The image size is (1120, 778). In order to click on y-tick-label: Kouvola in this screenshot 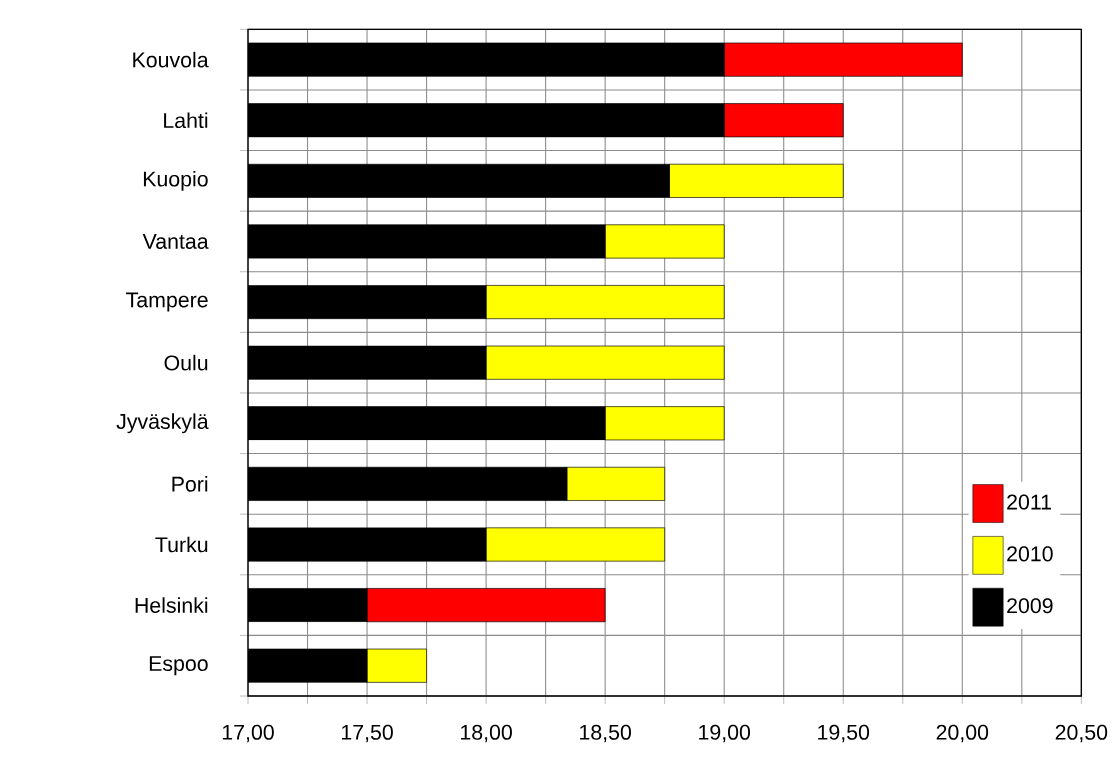, I will do `click(171, 59)`.